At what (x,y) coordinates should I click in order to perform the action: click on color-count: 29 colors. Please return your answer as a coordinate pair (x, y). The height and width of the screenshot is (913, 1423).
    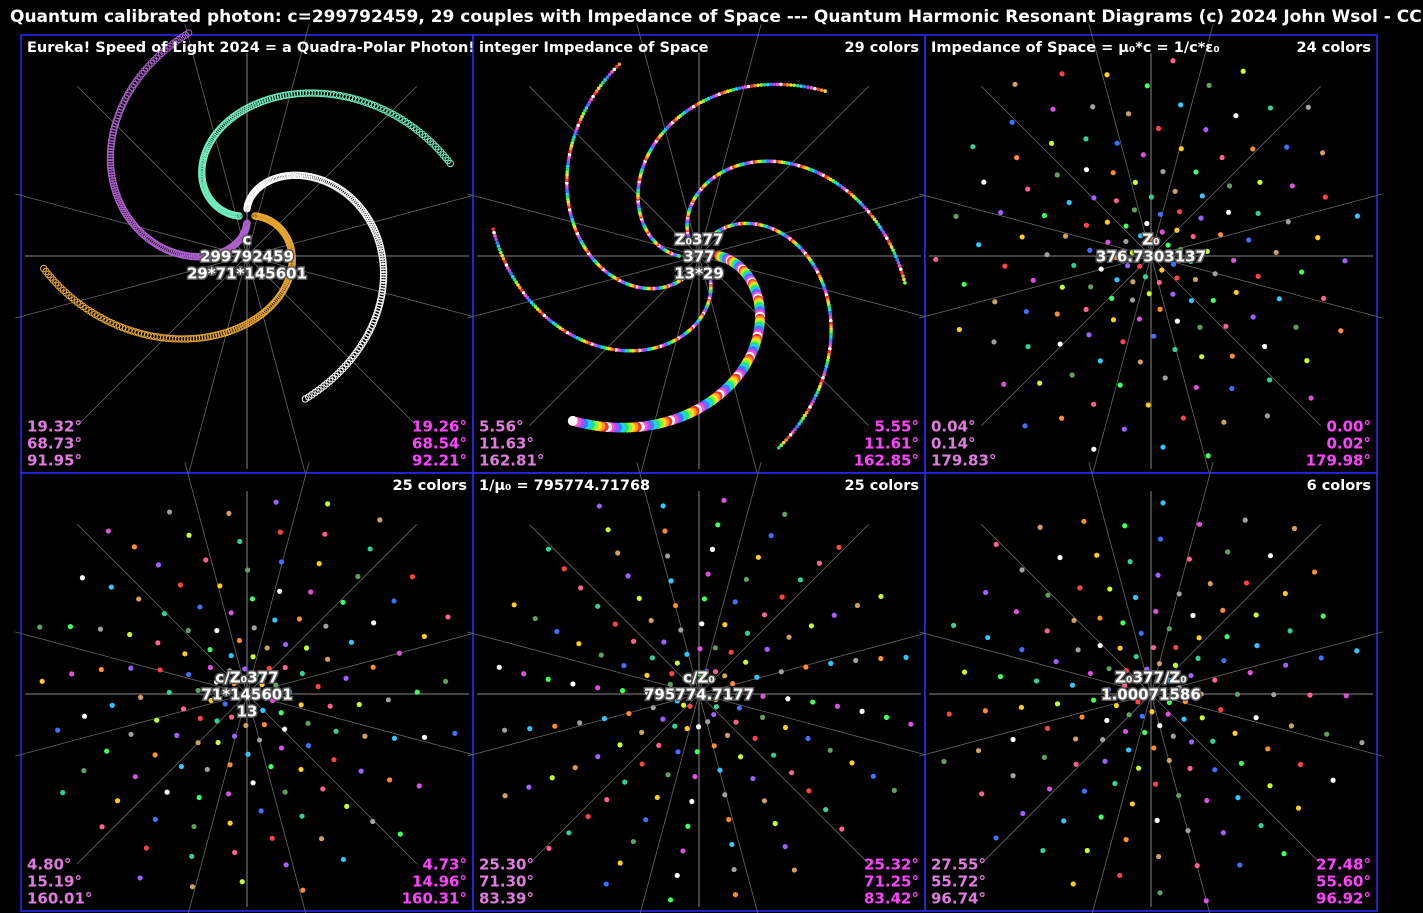
    Looking at the image, I should click on (882, 48).